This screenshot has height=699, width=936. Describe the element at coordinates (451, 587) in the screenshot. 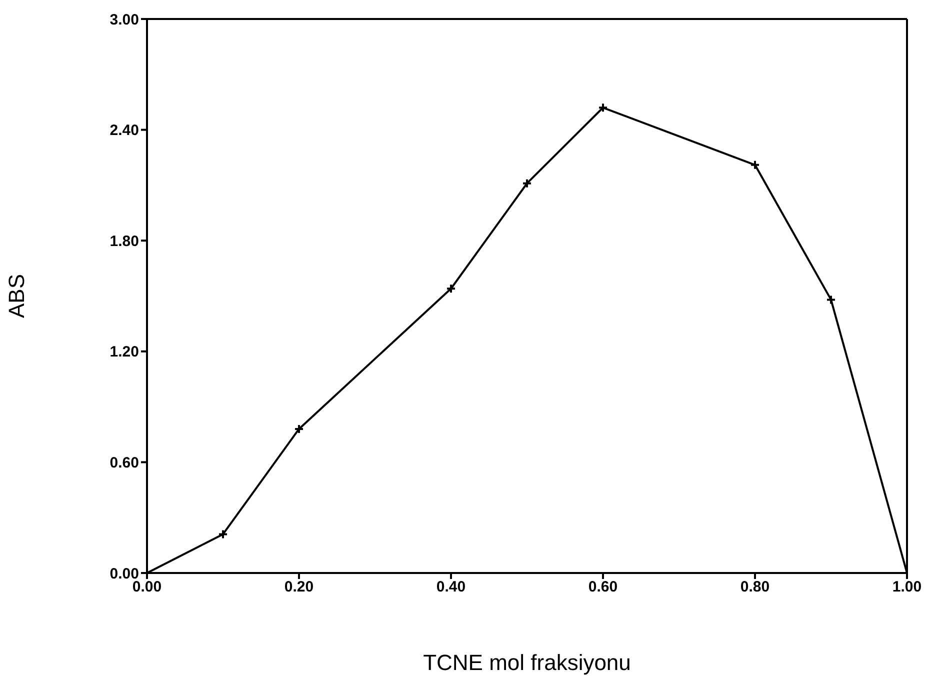

I see `x-tick-label: 0.40` at that location.